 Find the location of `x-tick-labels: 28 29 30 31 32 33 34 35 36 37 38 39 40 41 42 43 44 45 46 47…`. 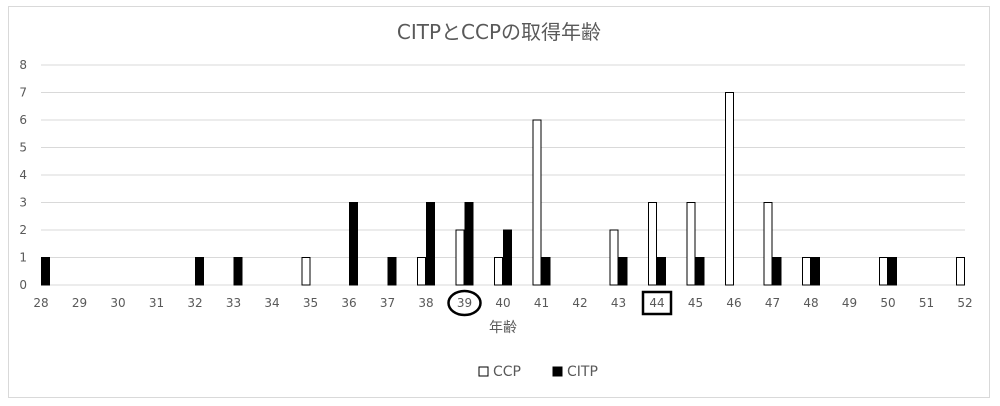

x-tick-labels: 28 29 30 31 32 33 34 35 36 37 38 39 40 41 42 43 44 45 46 47… is located at coordinates (502, 303).